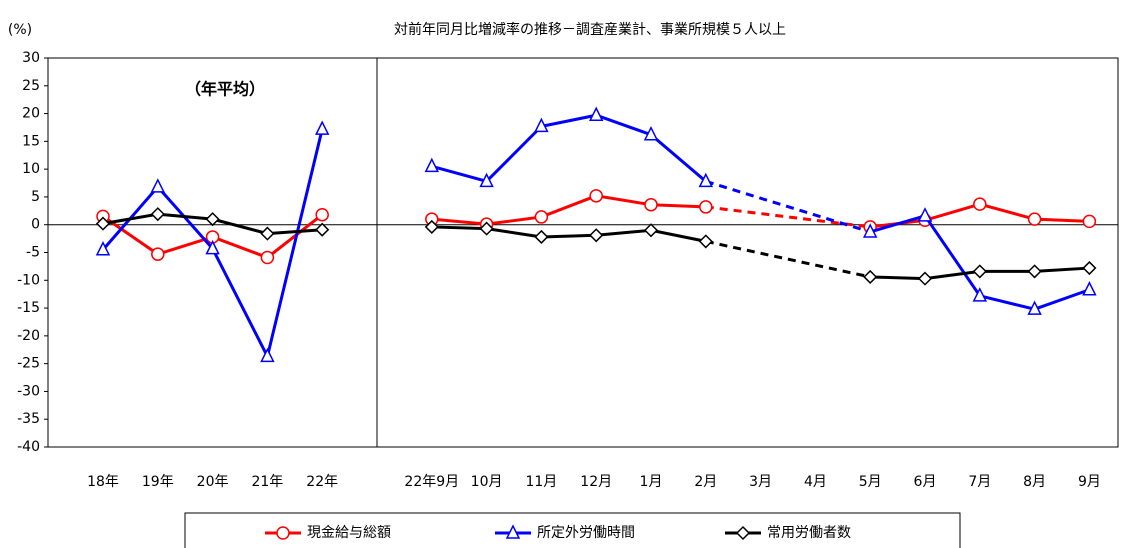  Describe the element at coordinates (158, 482) in the screenshot. I see `x-tick-label: 19年` at that location.